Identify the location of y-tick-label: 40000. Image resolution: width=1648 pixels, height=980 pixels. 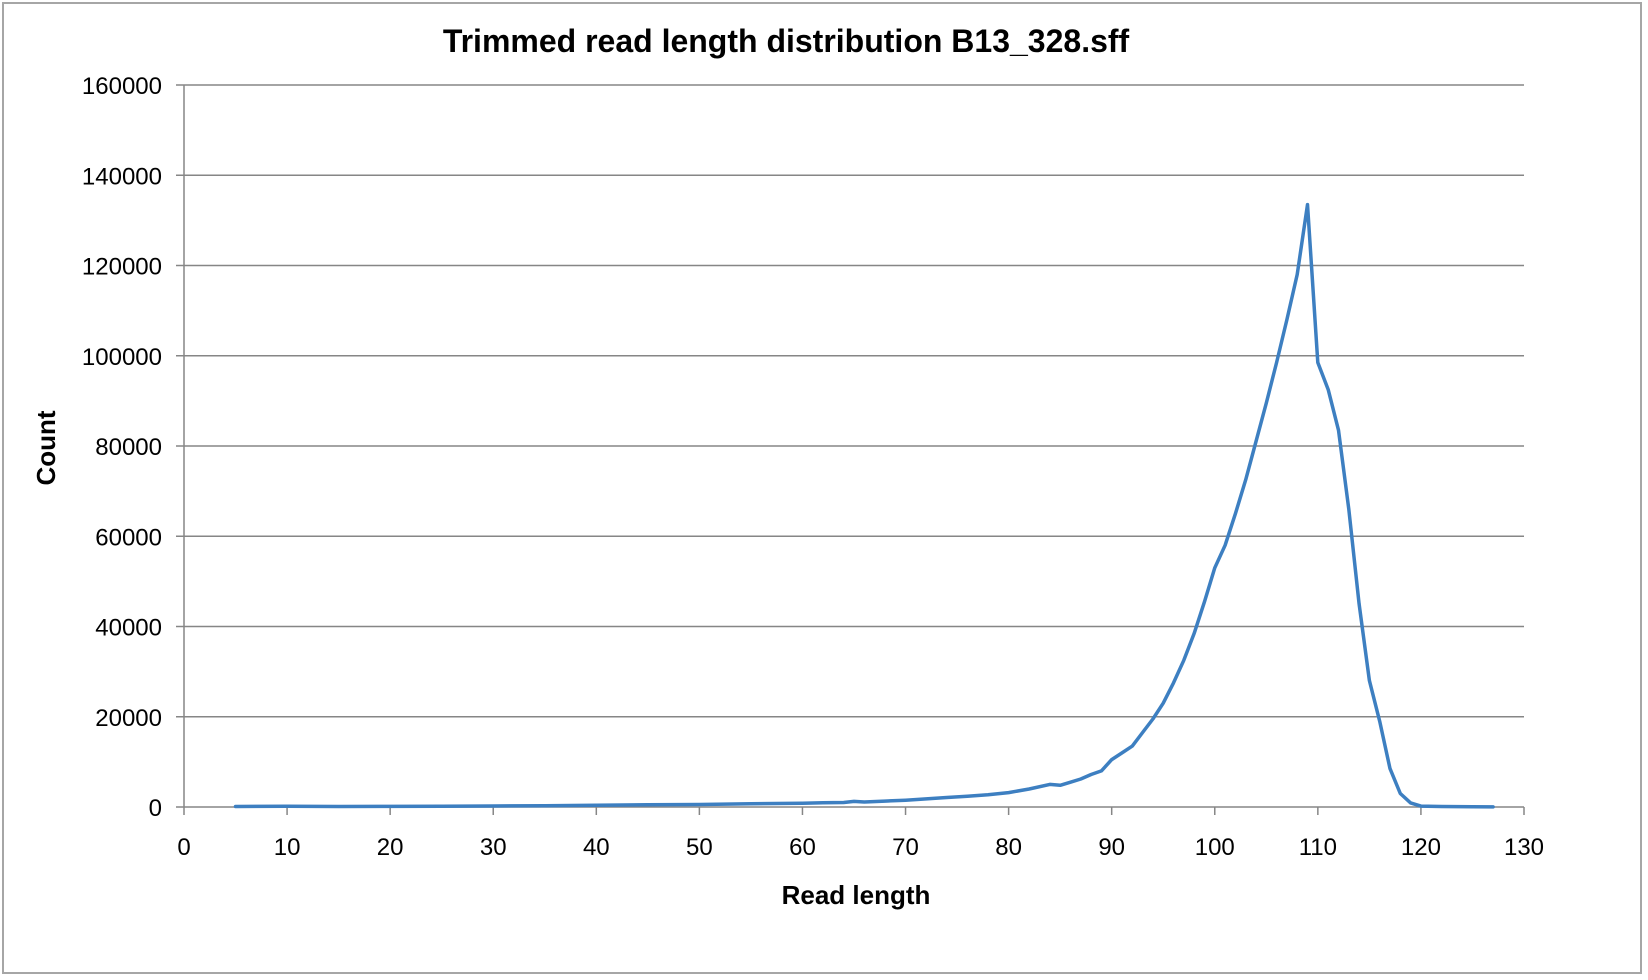
(128, 628).